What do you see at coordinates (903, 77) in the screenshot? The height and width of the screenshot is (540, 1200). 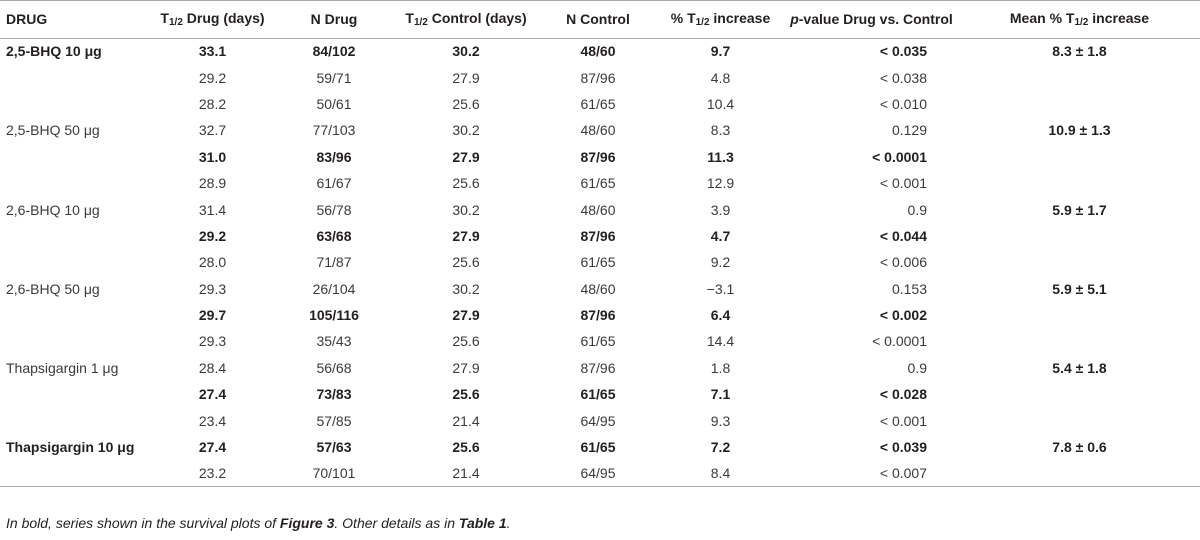 I see `cell-p-value: < 0.038` at bounding box center [903, 77].